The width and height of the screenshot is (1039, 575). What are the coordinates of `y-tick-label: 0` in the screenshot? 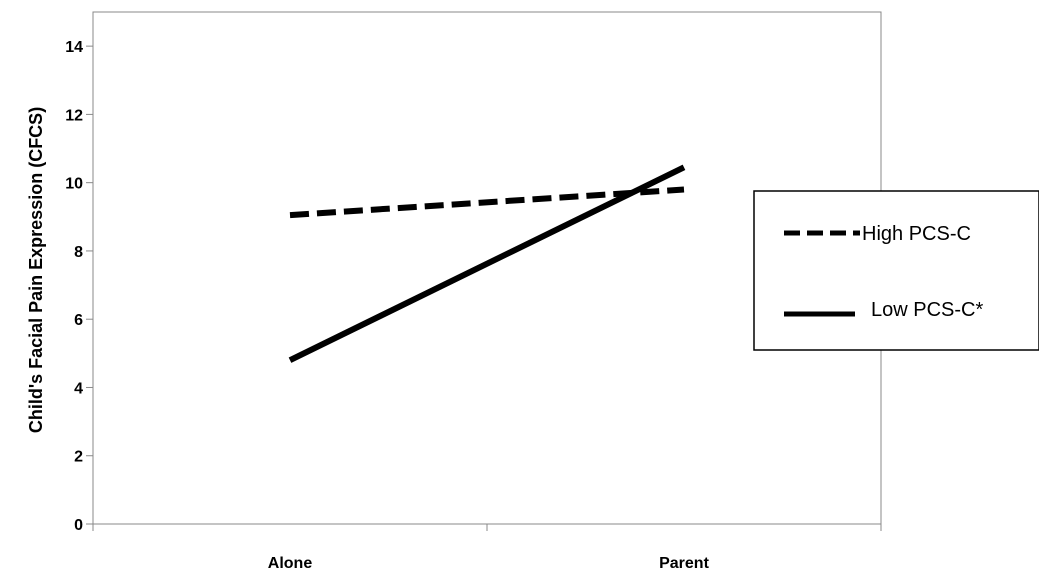 It's located at (78, 525).